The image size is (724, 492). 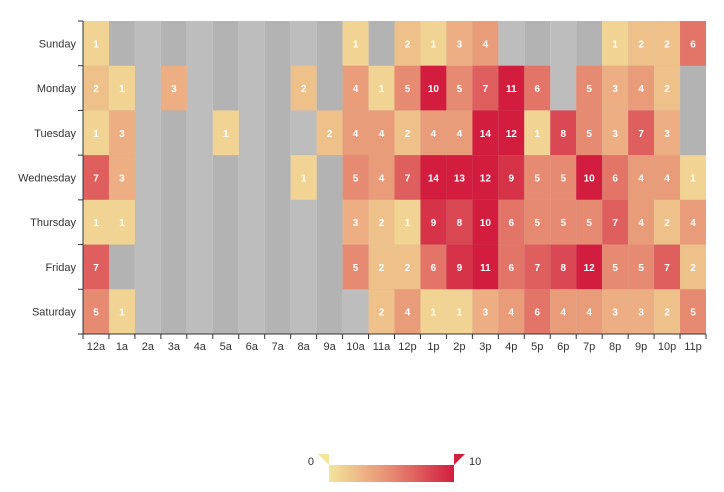 What do you see at coordinates (323, 459) in the screenshot?
I see `legend-min-handle` at bounding box center [323, 459].